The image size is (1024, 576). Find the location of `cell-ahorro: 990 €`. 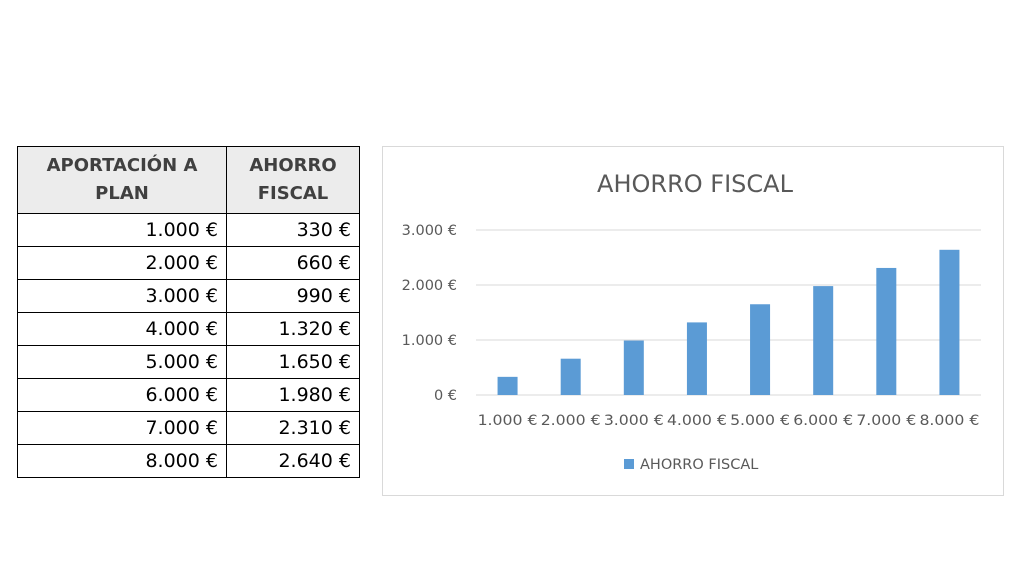

cell-ahorro: 990 € is located at coordinates (293, 296).